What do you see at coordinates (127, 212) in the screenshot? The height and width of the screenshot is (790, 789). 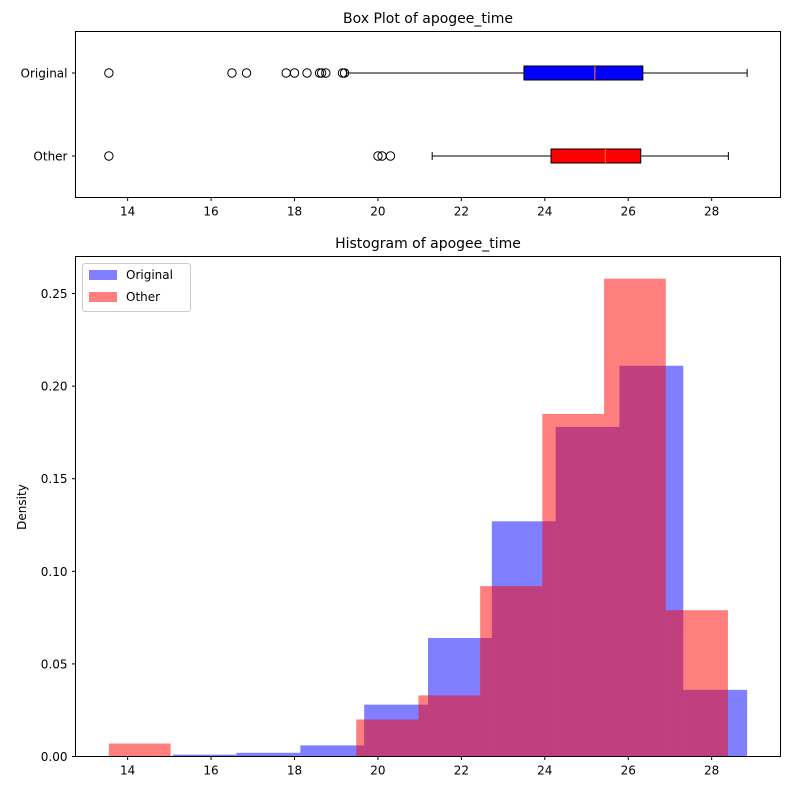 I see `boxplot-xtick-label-14: 14` at bounding box center [127, 212].